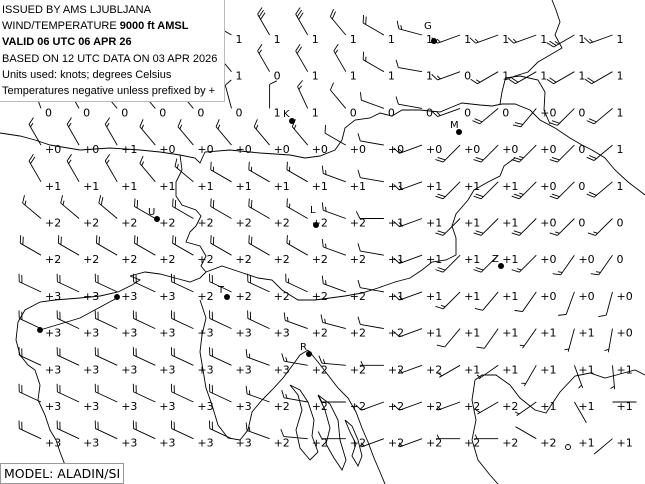 Image resolution: width=645 pixels, height=484 pixels. What do you see at coordinates (495, 259) in the screenshot?
I see `city-label: Z` at bounding box center [495, 259].